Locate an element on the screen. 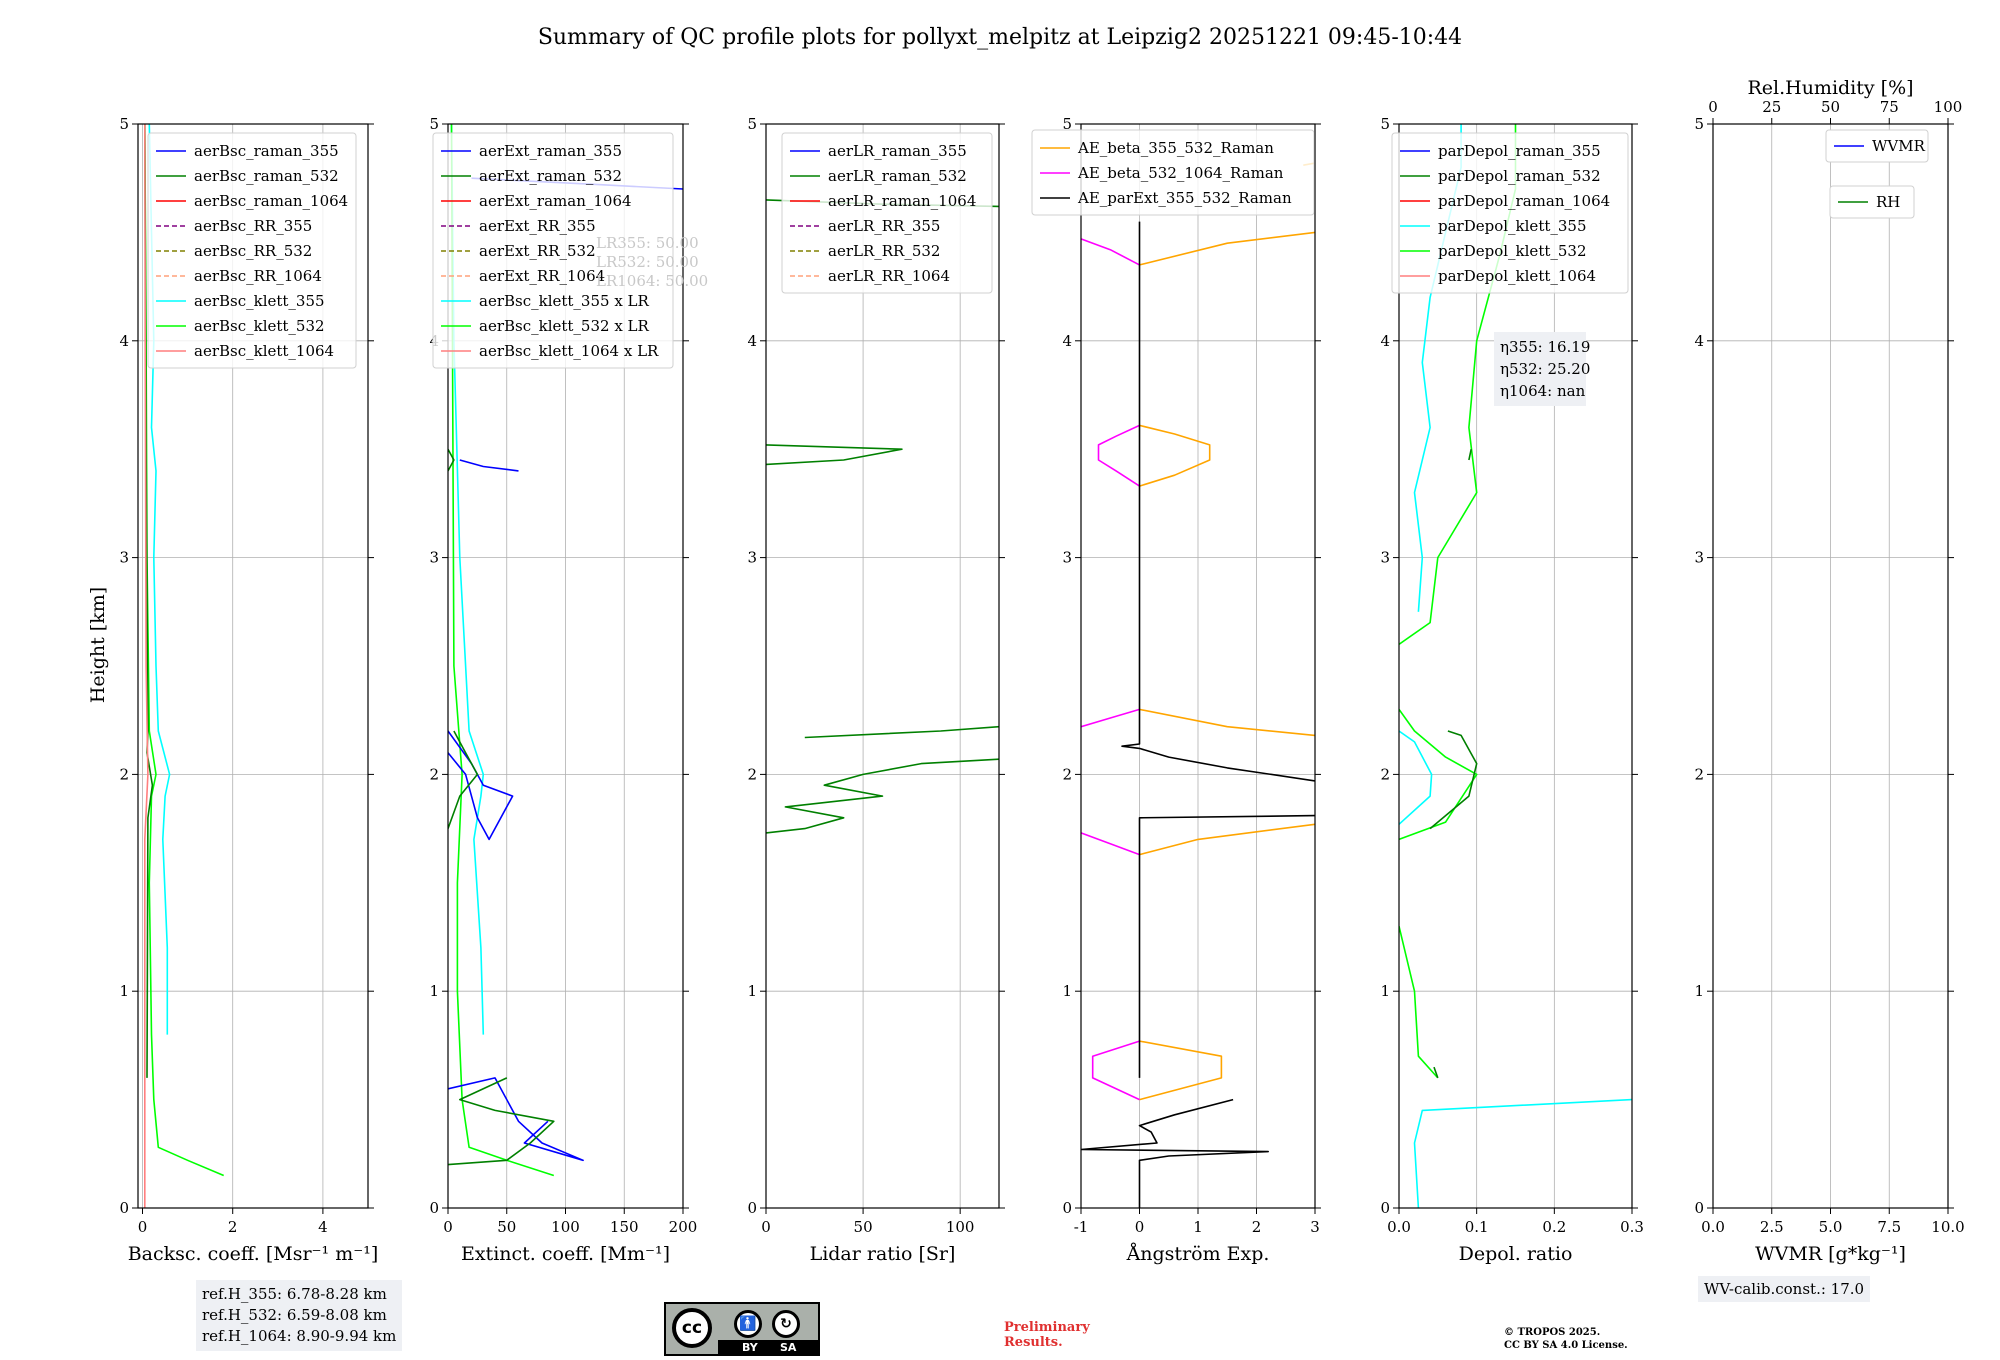 The height and width of the screenshot is (1360, 2000). x-tick-label: 5.0 is located at coordinates (1831, 1227).